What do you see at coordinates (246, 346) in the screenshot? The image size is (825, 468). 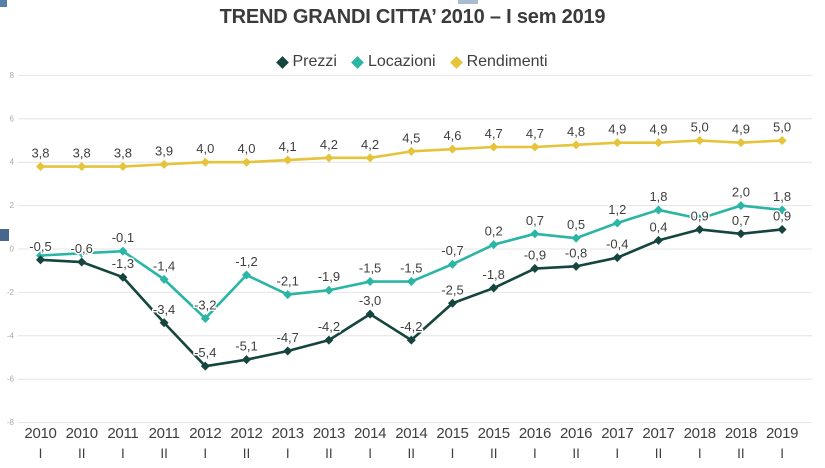 I see `data-label-prezzi: -5,1` at bounding box center [246, 346].